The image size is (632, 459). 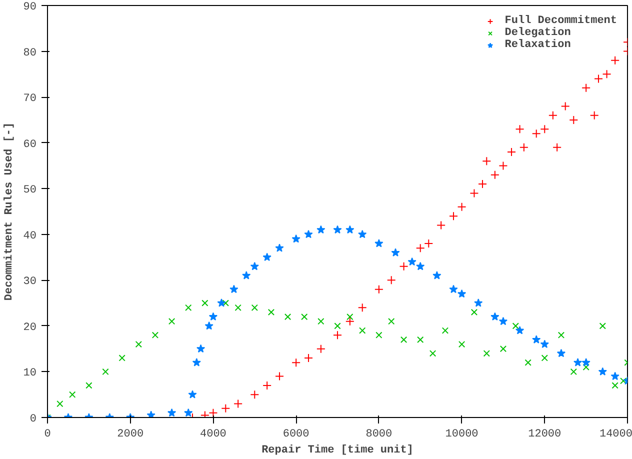 What do you see at coordinates (615, 434) in the screenshot?
I see `x-tick-label: 14000` at bounding box center [615, 434].